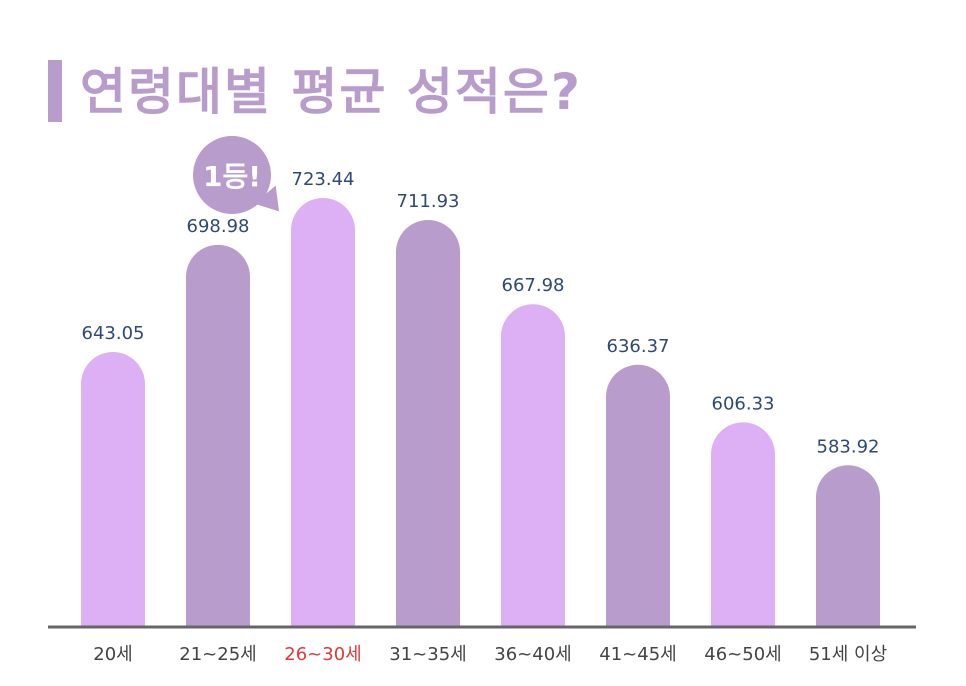 The width and height of the screenshot is (966, 686). What do you see at coordinates (331, 92) in the screenshot?
I see `chart-title: 연령대별 평균 성적은?` at bounding box center [331, 92].